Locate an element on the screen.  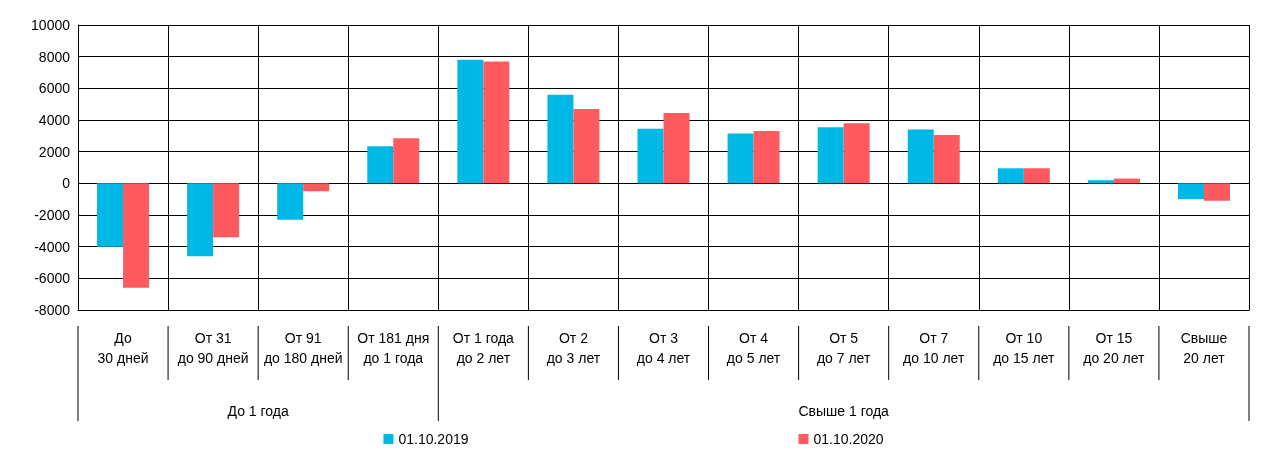
x-tick-label: От 4 до 5 лет is located at coordinates (753, 348).